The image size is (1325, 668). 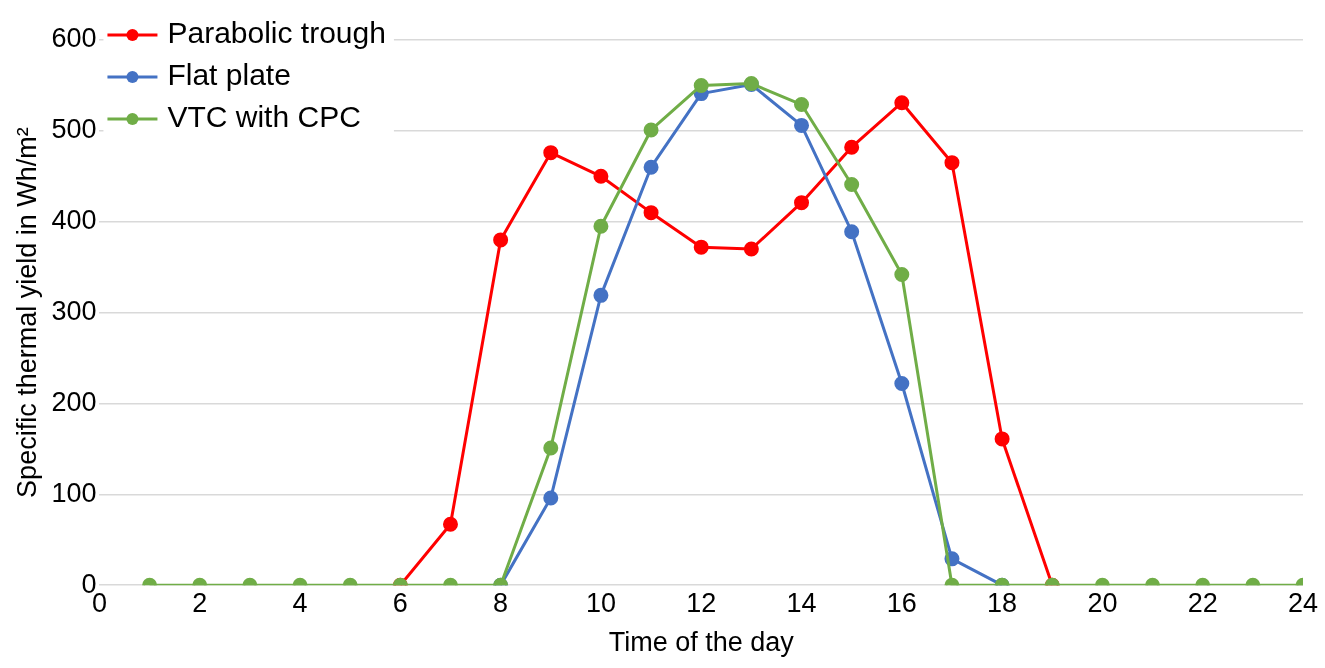 What do you see at coordinates (701, 602) in the screenshot?
I see `x-tick-label: 12` at bounding box center [701, 602].